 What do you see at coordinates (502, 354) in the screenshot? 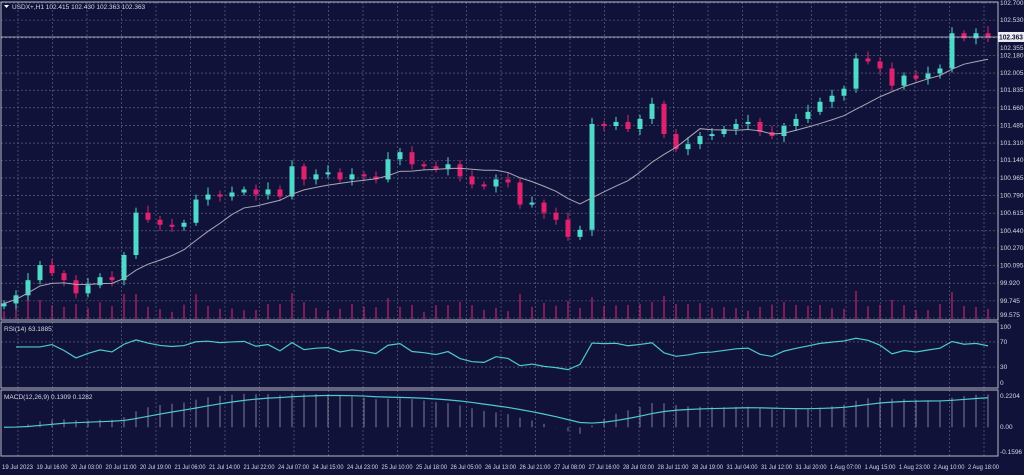
I see `rsi-line` at bounding box center [502, 354].